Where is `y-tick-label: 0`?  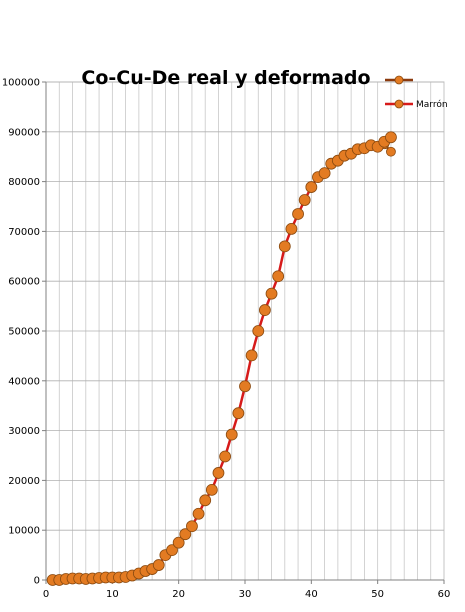
y-tick-label: 0 is located at coordinates (37, 581).